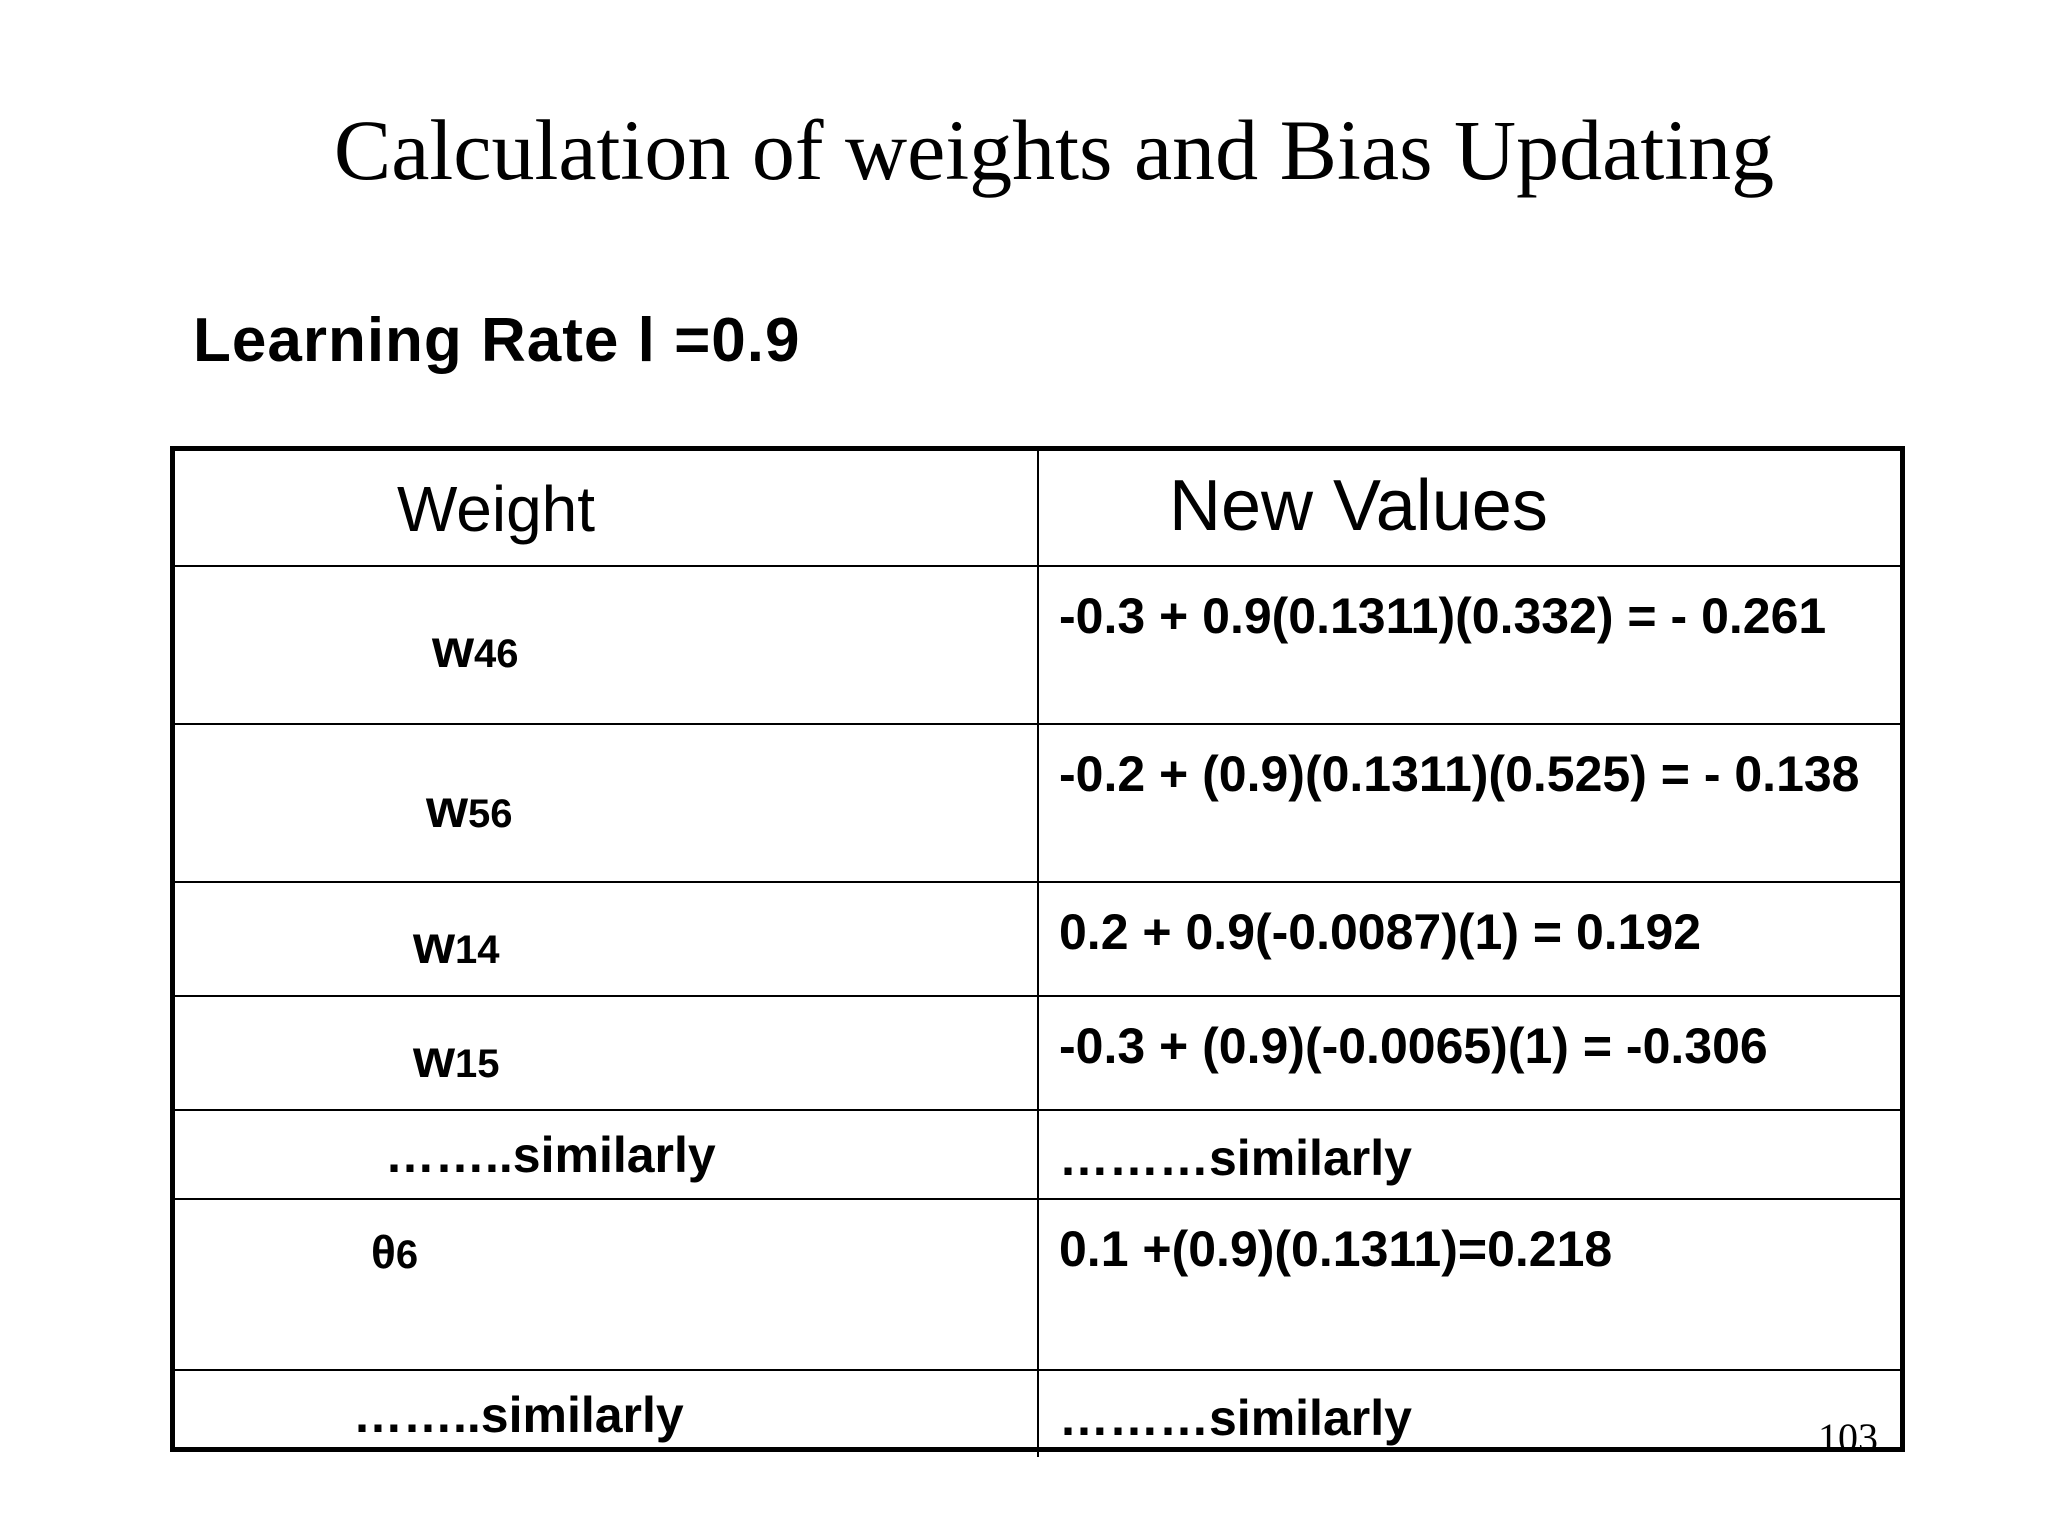  Describe the element at coordinates (477, 1064) in the screenshot. I see `weight-subscript: 15` at that location.